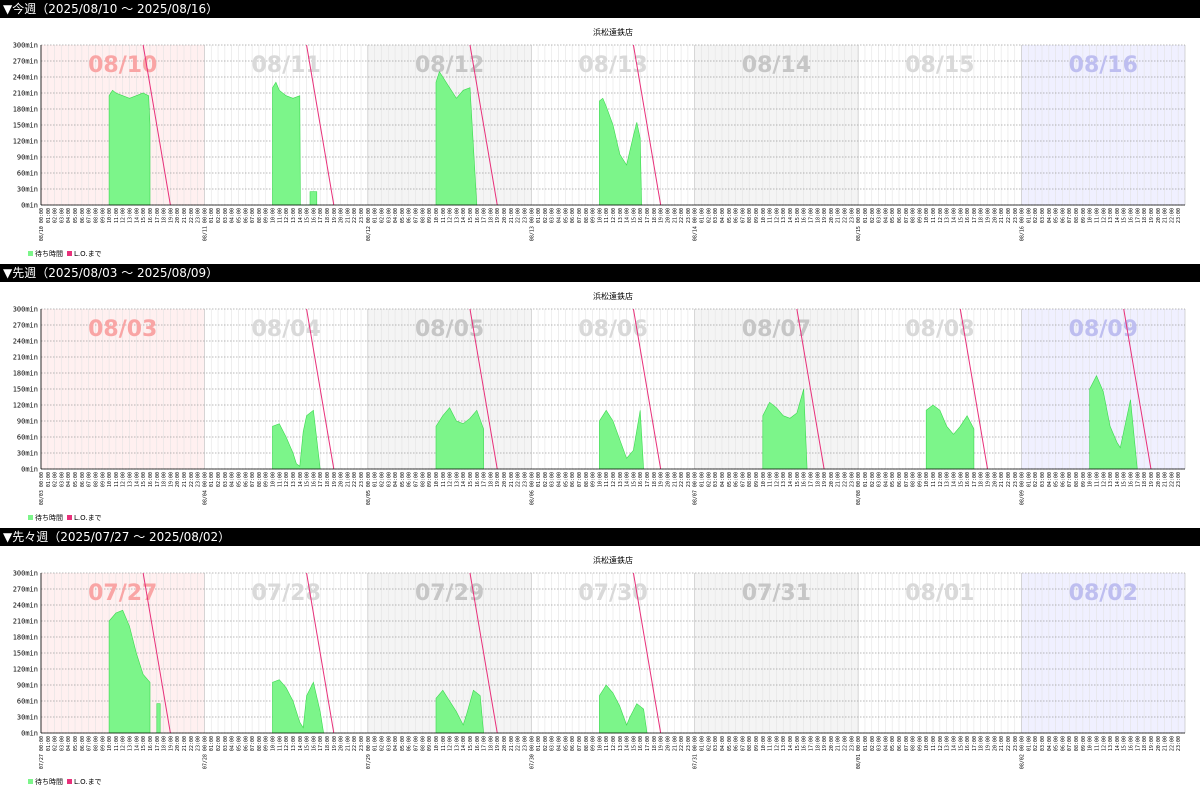 The height and width of the screenshot is (792, 1200). What do you see at coordinates (369, 488) in the screenshot?
I see `x-tick-label: 08/05 00:00` at bounding box center [369, 488].